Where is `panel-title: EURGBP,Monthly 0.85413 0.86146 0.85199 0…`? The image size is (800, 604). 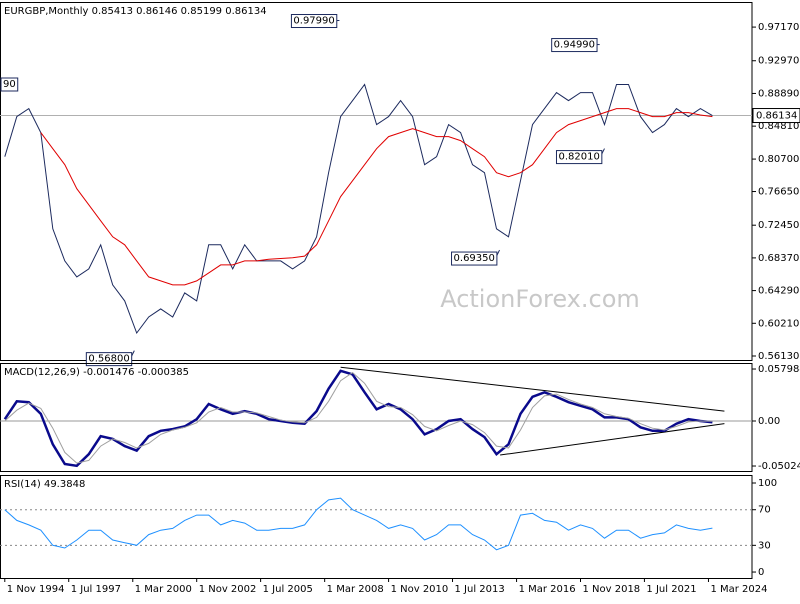
panel-title: EURGBP,Monthly 0.85413 0.86146 0.85199 0… is located at coordinates (135, 11).